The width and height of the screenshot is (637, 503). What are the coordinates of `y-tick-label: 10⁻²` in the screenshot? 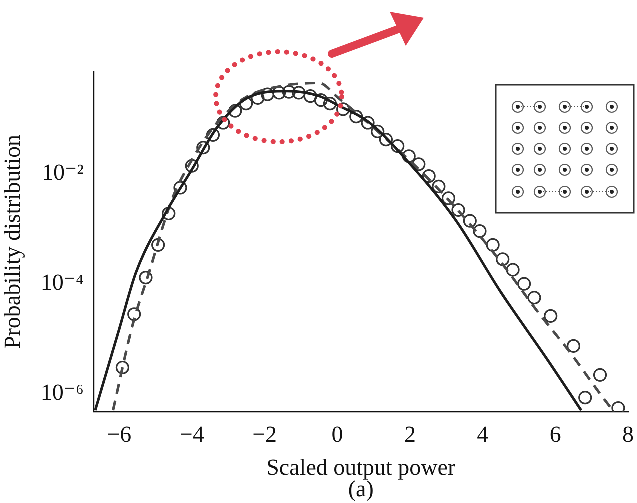 It's located at (63, 173).